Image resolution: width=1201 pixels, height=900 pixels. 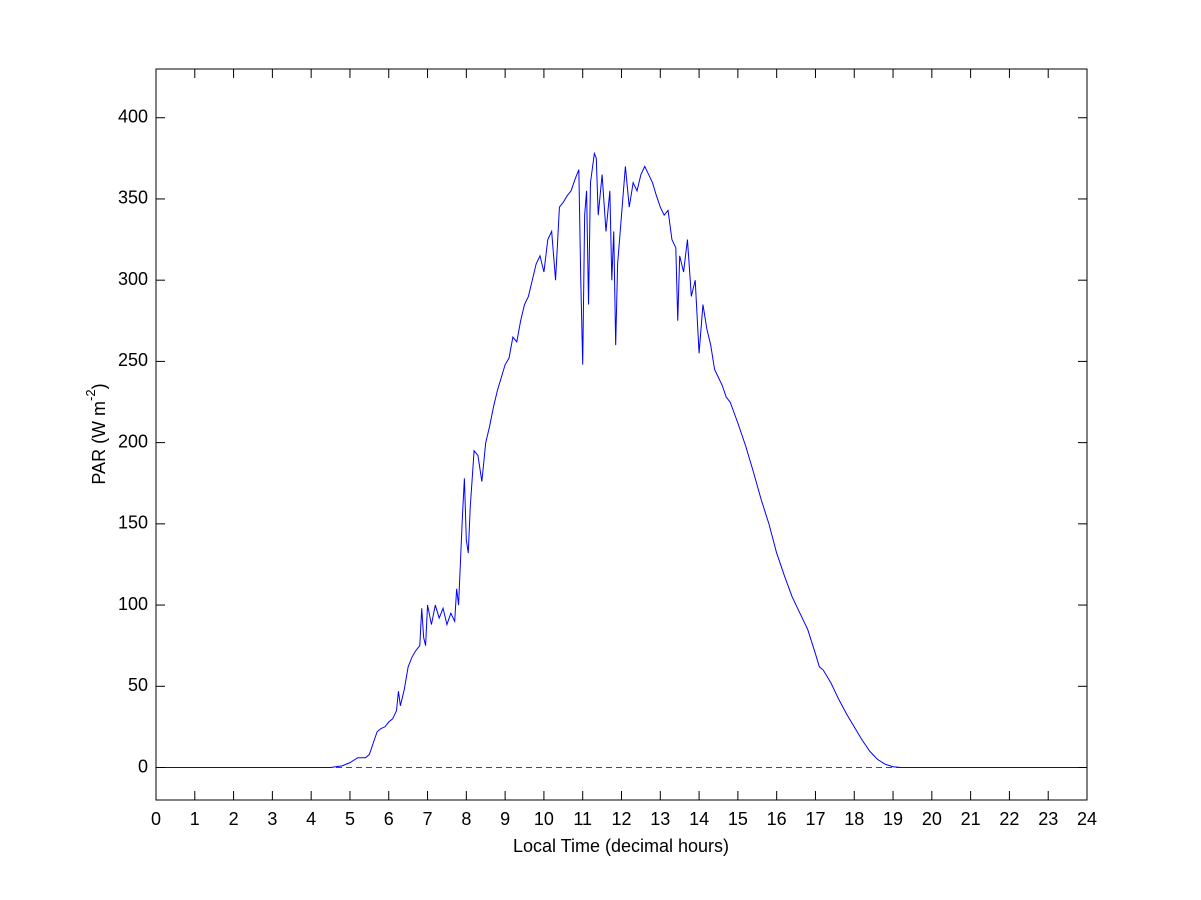 What do you see at coordinates (90, 395) in the screenshot?
I see `y-axis-label-sup: -2` at bounding box center [90, 395].